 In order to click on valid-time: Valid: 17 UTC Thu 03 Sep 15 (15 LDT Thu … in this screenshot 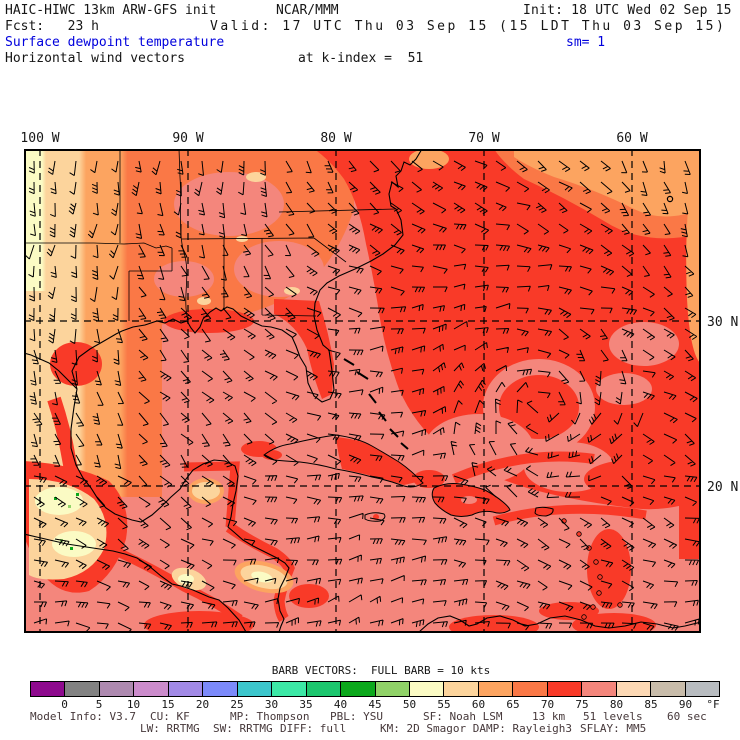, I will do `click(468, 26)`.